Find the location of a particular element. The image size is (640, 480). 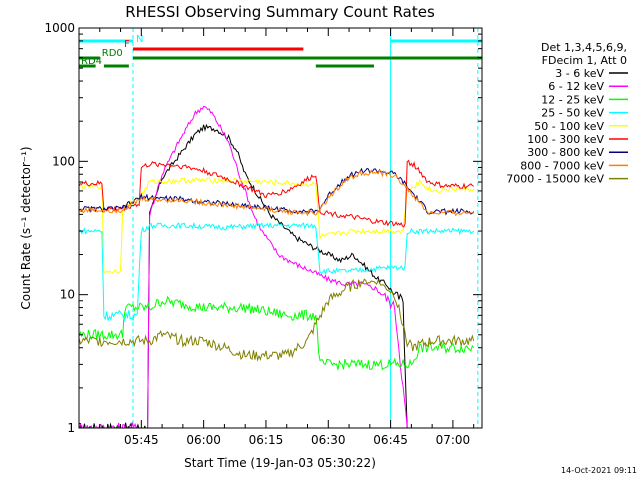

y-tick-label: 1 is located at coordinates (71, 428).